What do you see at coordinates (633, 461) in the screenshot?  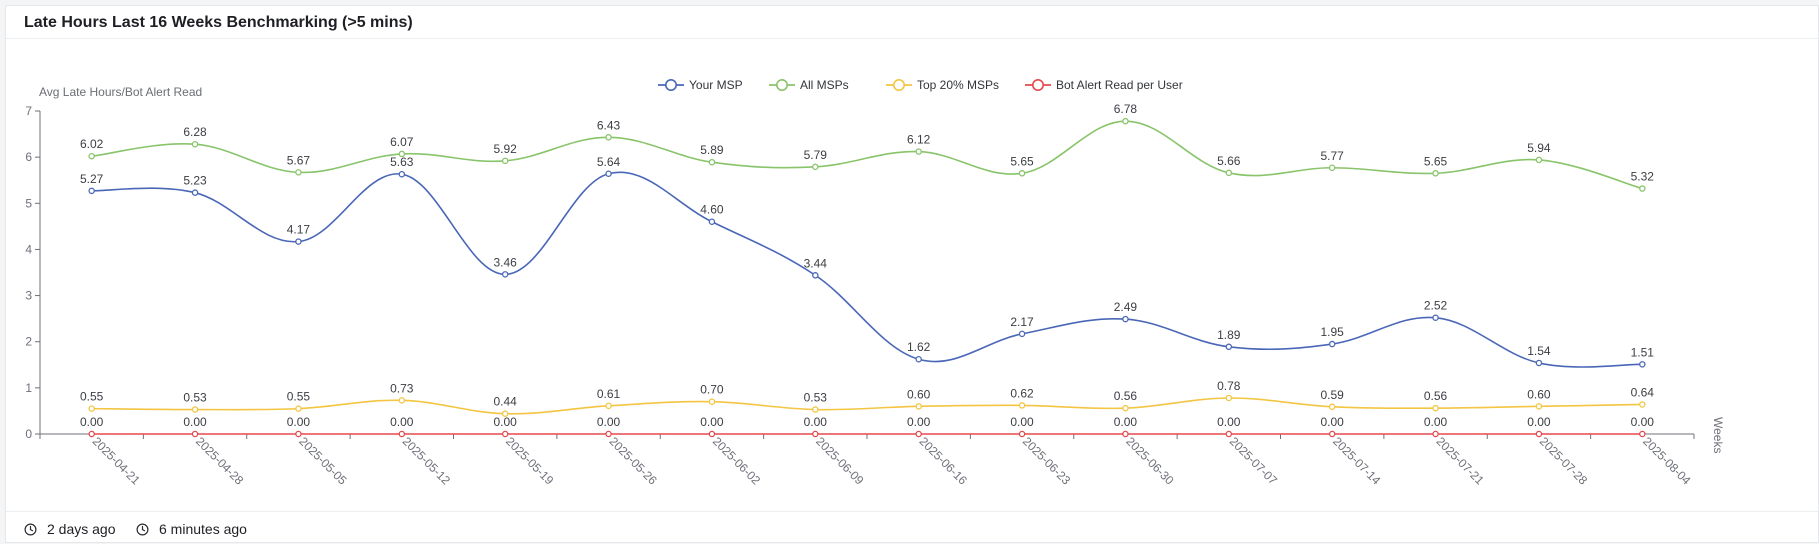 I see `x-tick-label: 2025-05-26` at bounding box center [633, 461].